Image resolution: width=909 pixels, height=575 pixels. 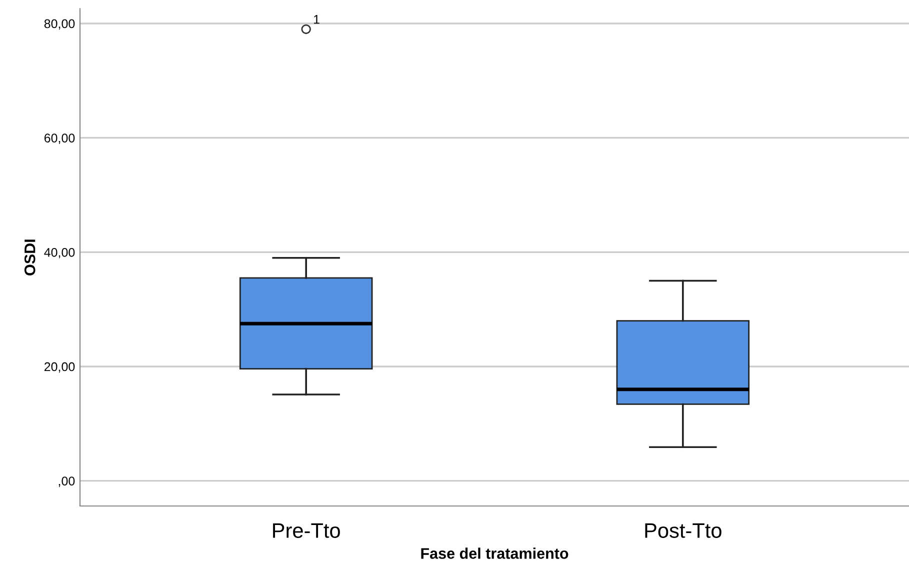 I want to click on x-tick-label: Pre-Tto, so click(x=306, y=530).